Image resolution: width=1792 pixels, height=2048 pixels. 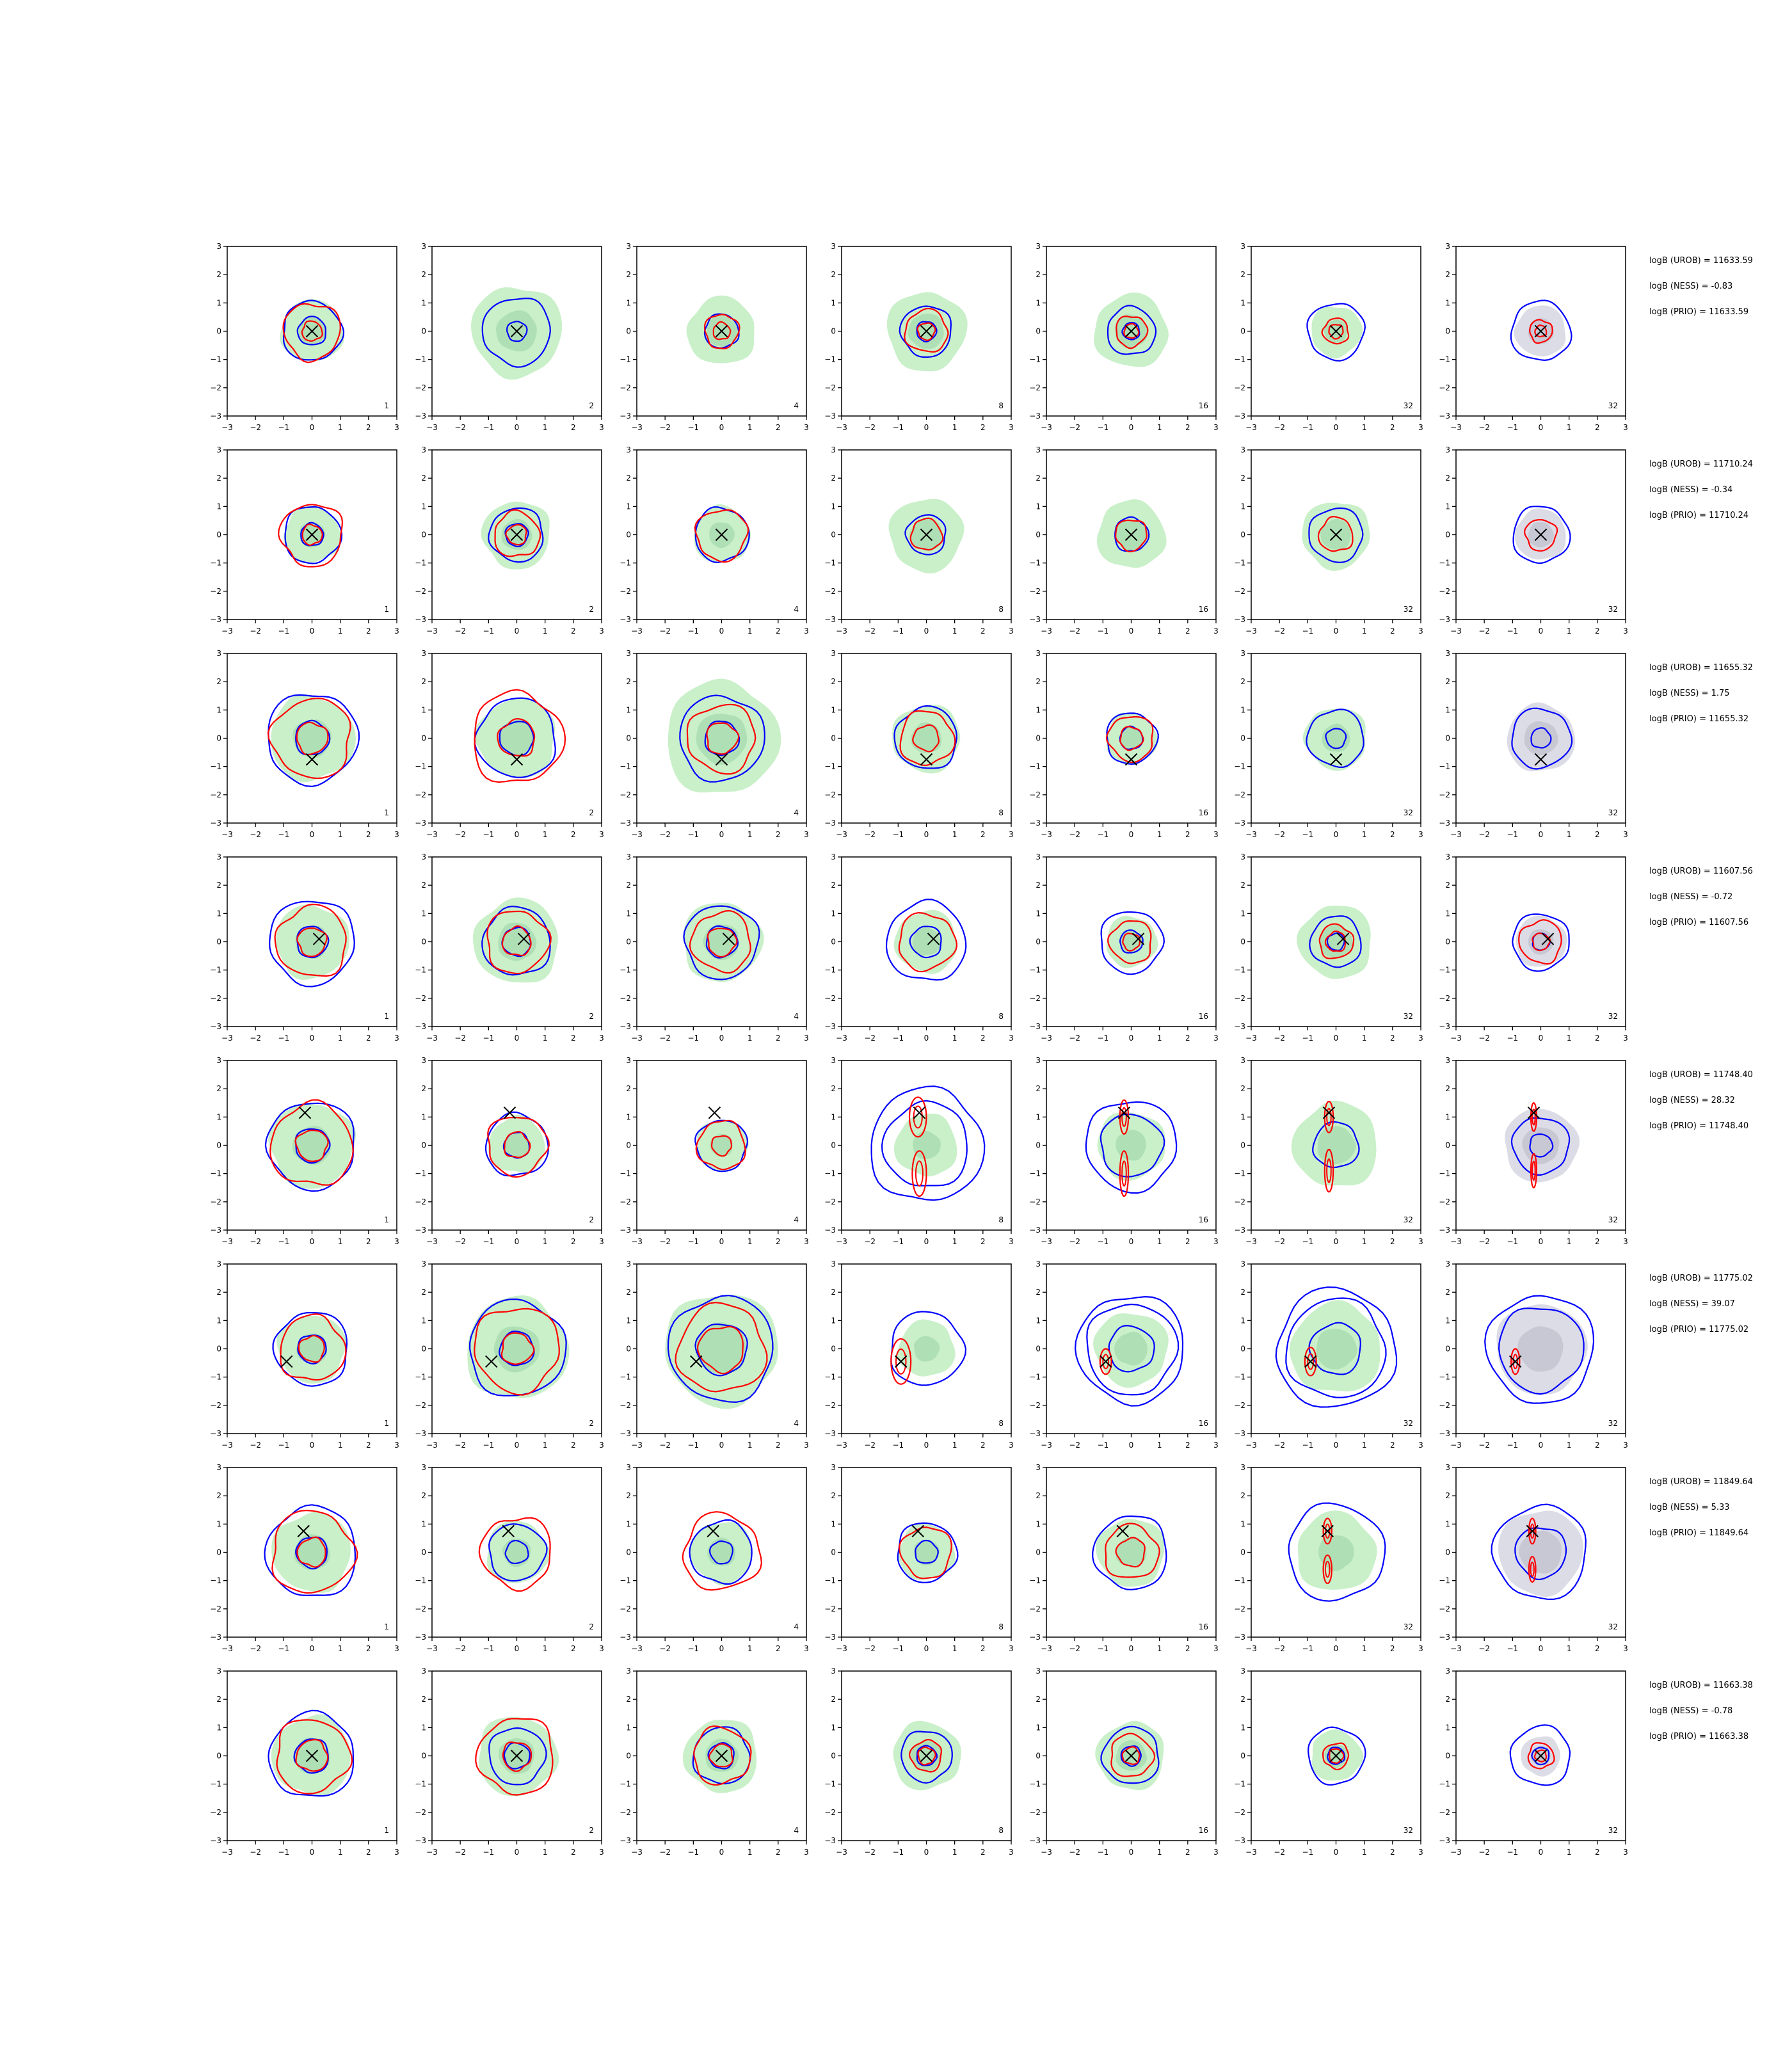 What do you see at coordinates (1408, 609) in the screenshot?
I see `panel-label: 32` at bounding box center [1408, 609].